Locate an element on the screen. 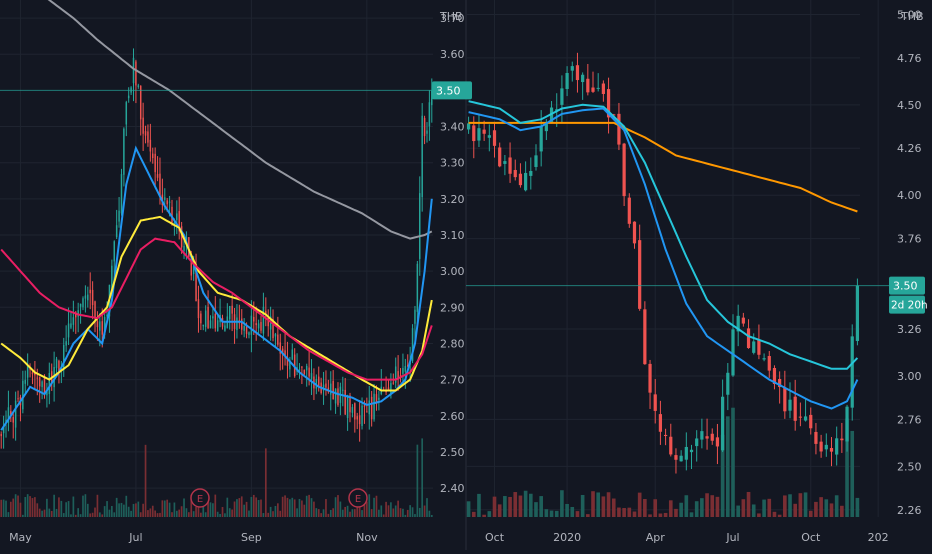 This screenshot has height=554, width=932. y-tick-label: 2.70 is located at coordinates (452, 380).